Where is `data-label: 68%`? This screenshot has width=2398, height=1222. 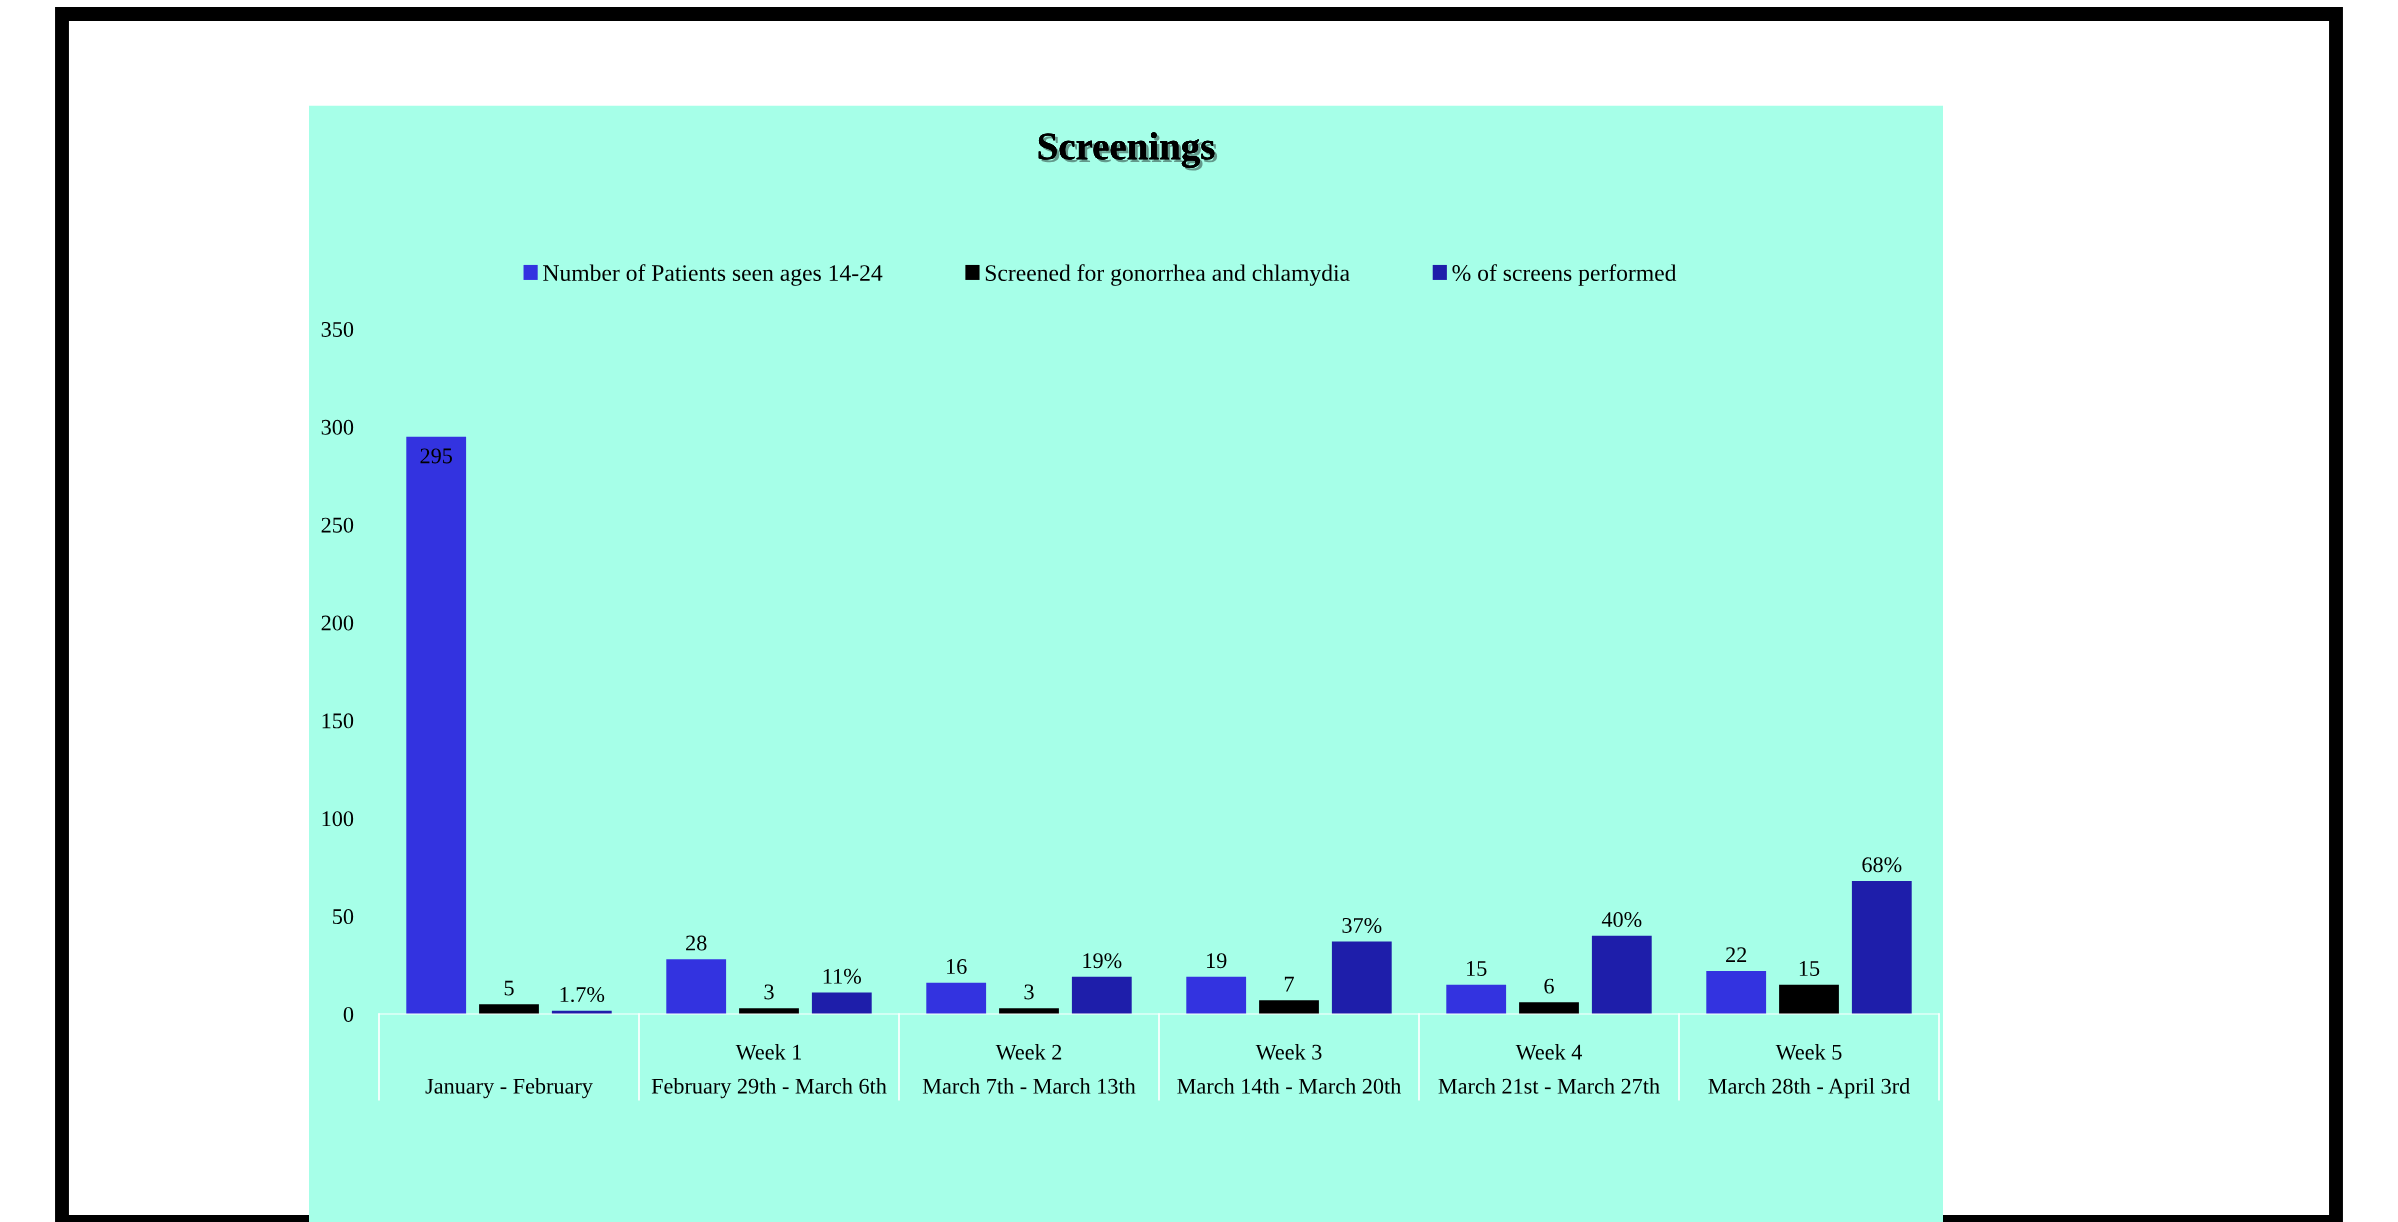
data-label: 68% is located at coordinates (1882, 865).